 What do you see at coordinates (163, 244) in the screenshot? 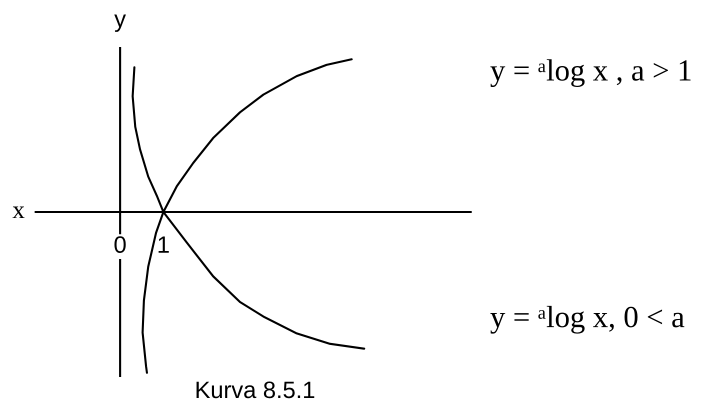
I see `x-tick-label: 1` at bounding box center [163, 244].